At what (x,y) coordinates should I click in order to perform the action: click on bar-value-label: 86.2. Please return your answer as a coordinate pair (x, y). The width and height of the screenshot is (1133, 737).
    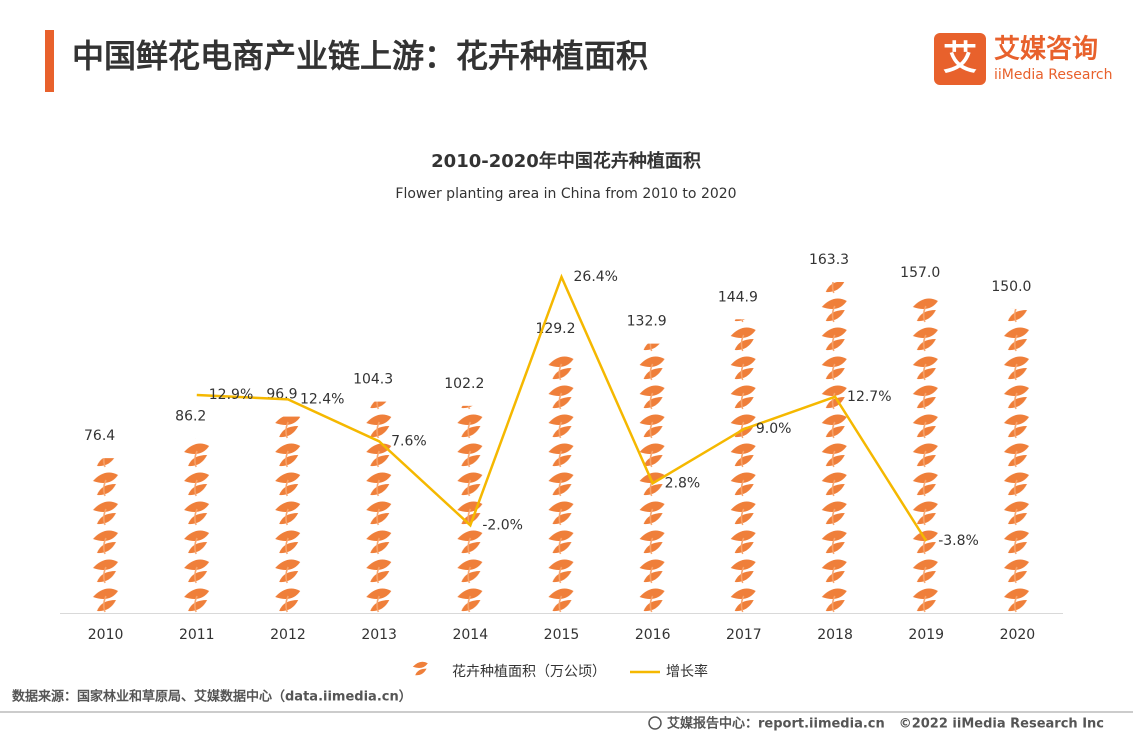
    Looking at the image, I should click on (190, 416).